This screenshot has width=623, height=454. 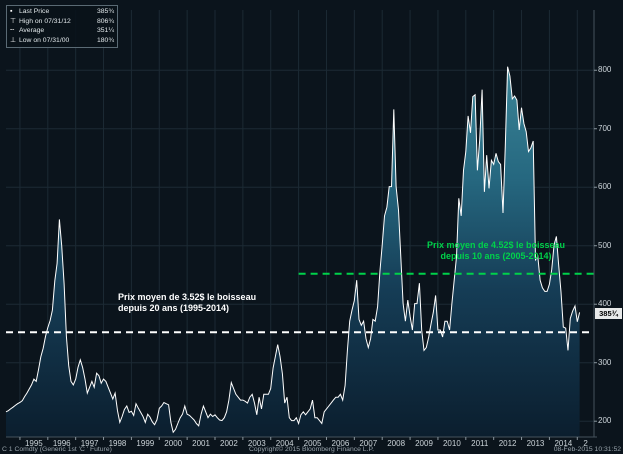 I want to click on copyright-text: Copyright© 2015 Bloomberg Finance L.P., so click(x=311, y=449).